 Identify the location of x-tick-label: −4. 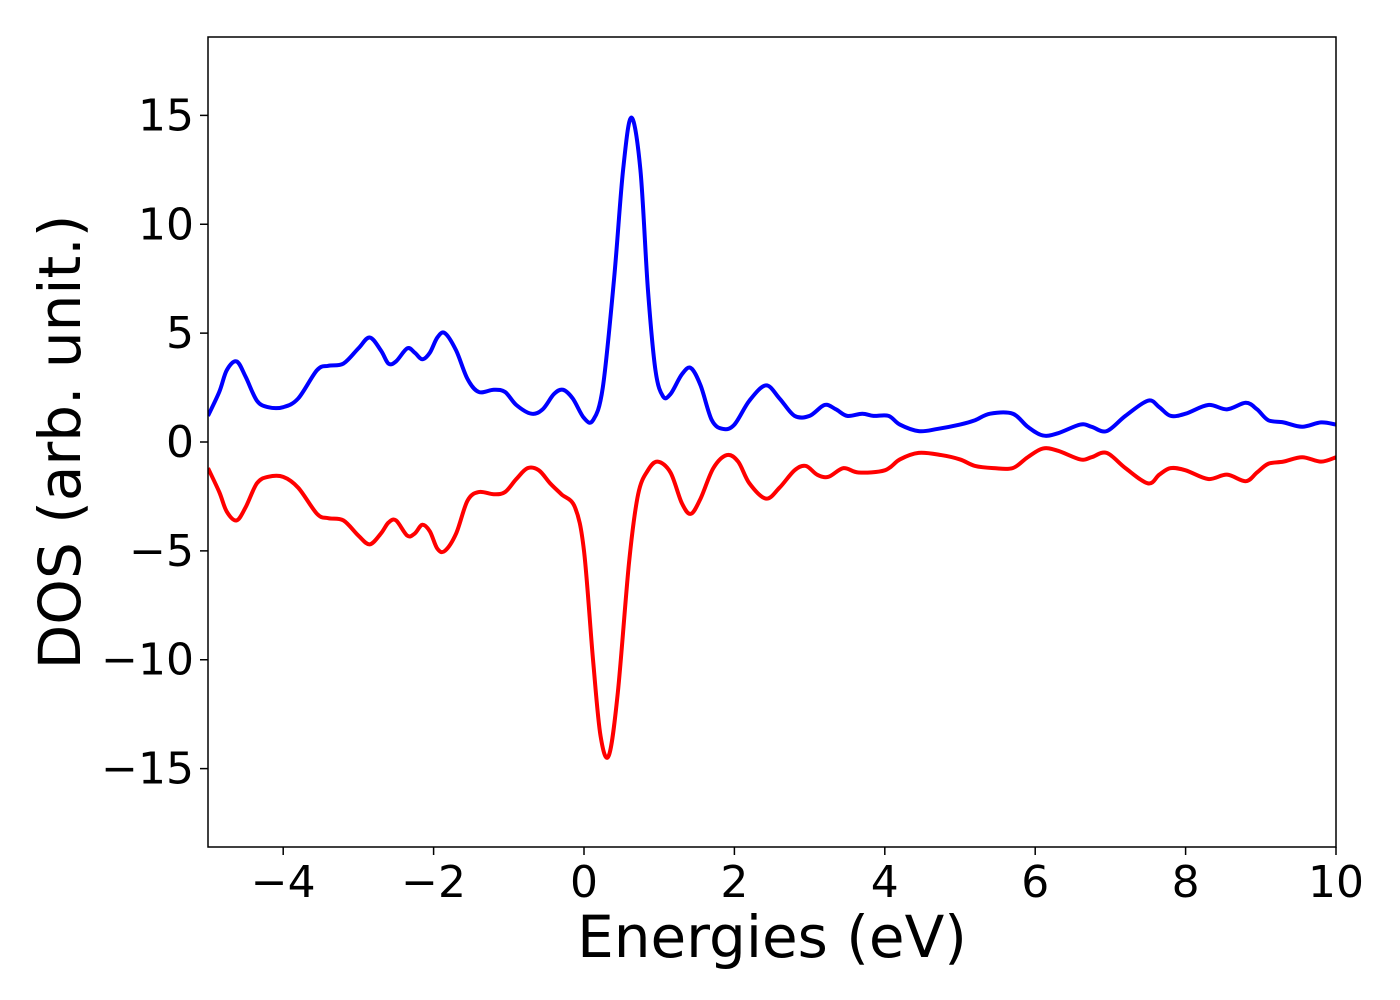
(283, 882).